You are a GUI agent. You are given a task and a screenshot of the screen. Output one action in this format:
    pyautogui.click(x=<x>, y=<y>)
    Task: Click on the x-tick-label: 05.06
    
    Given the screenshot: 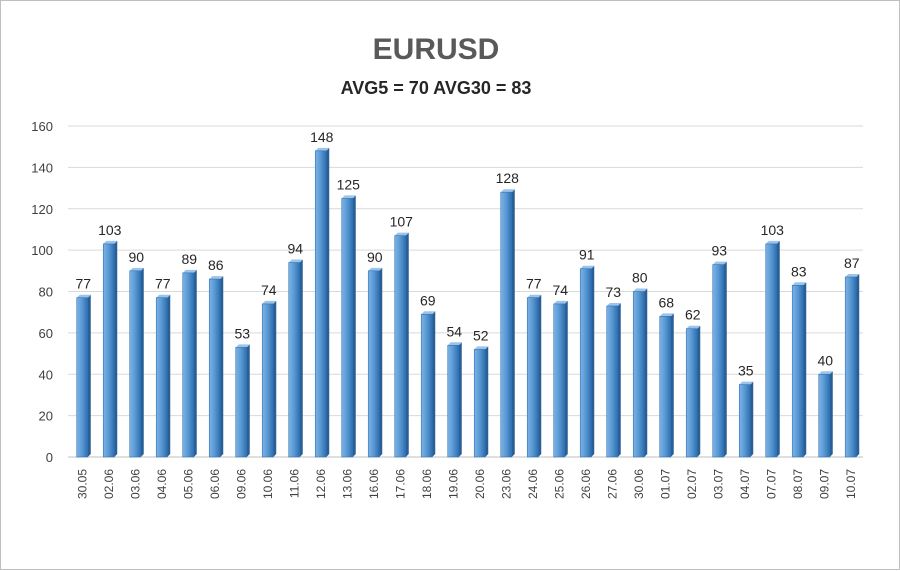 What is the action you would take?
    pyautogui.click(x=188, y=484)
    